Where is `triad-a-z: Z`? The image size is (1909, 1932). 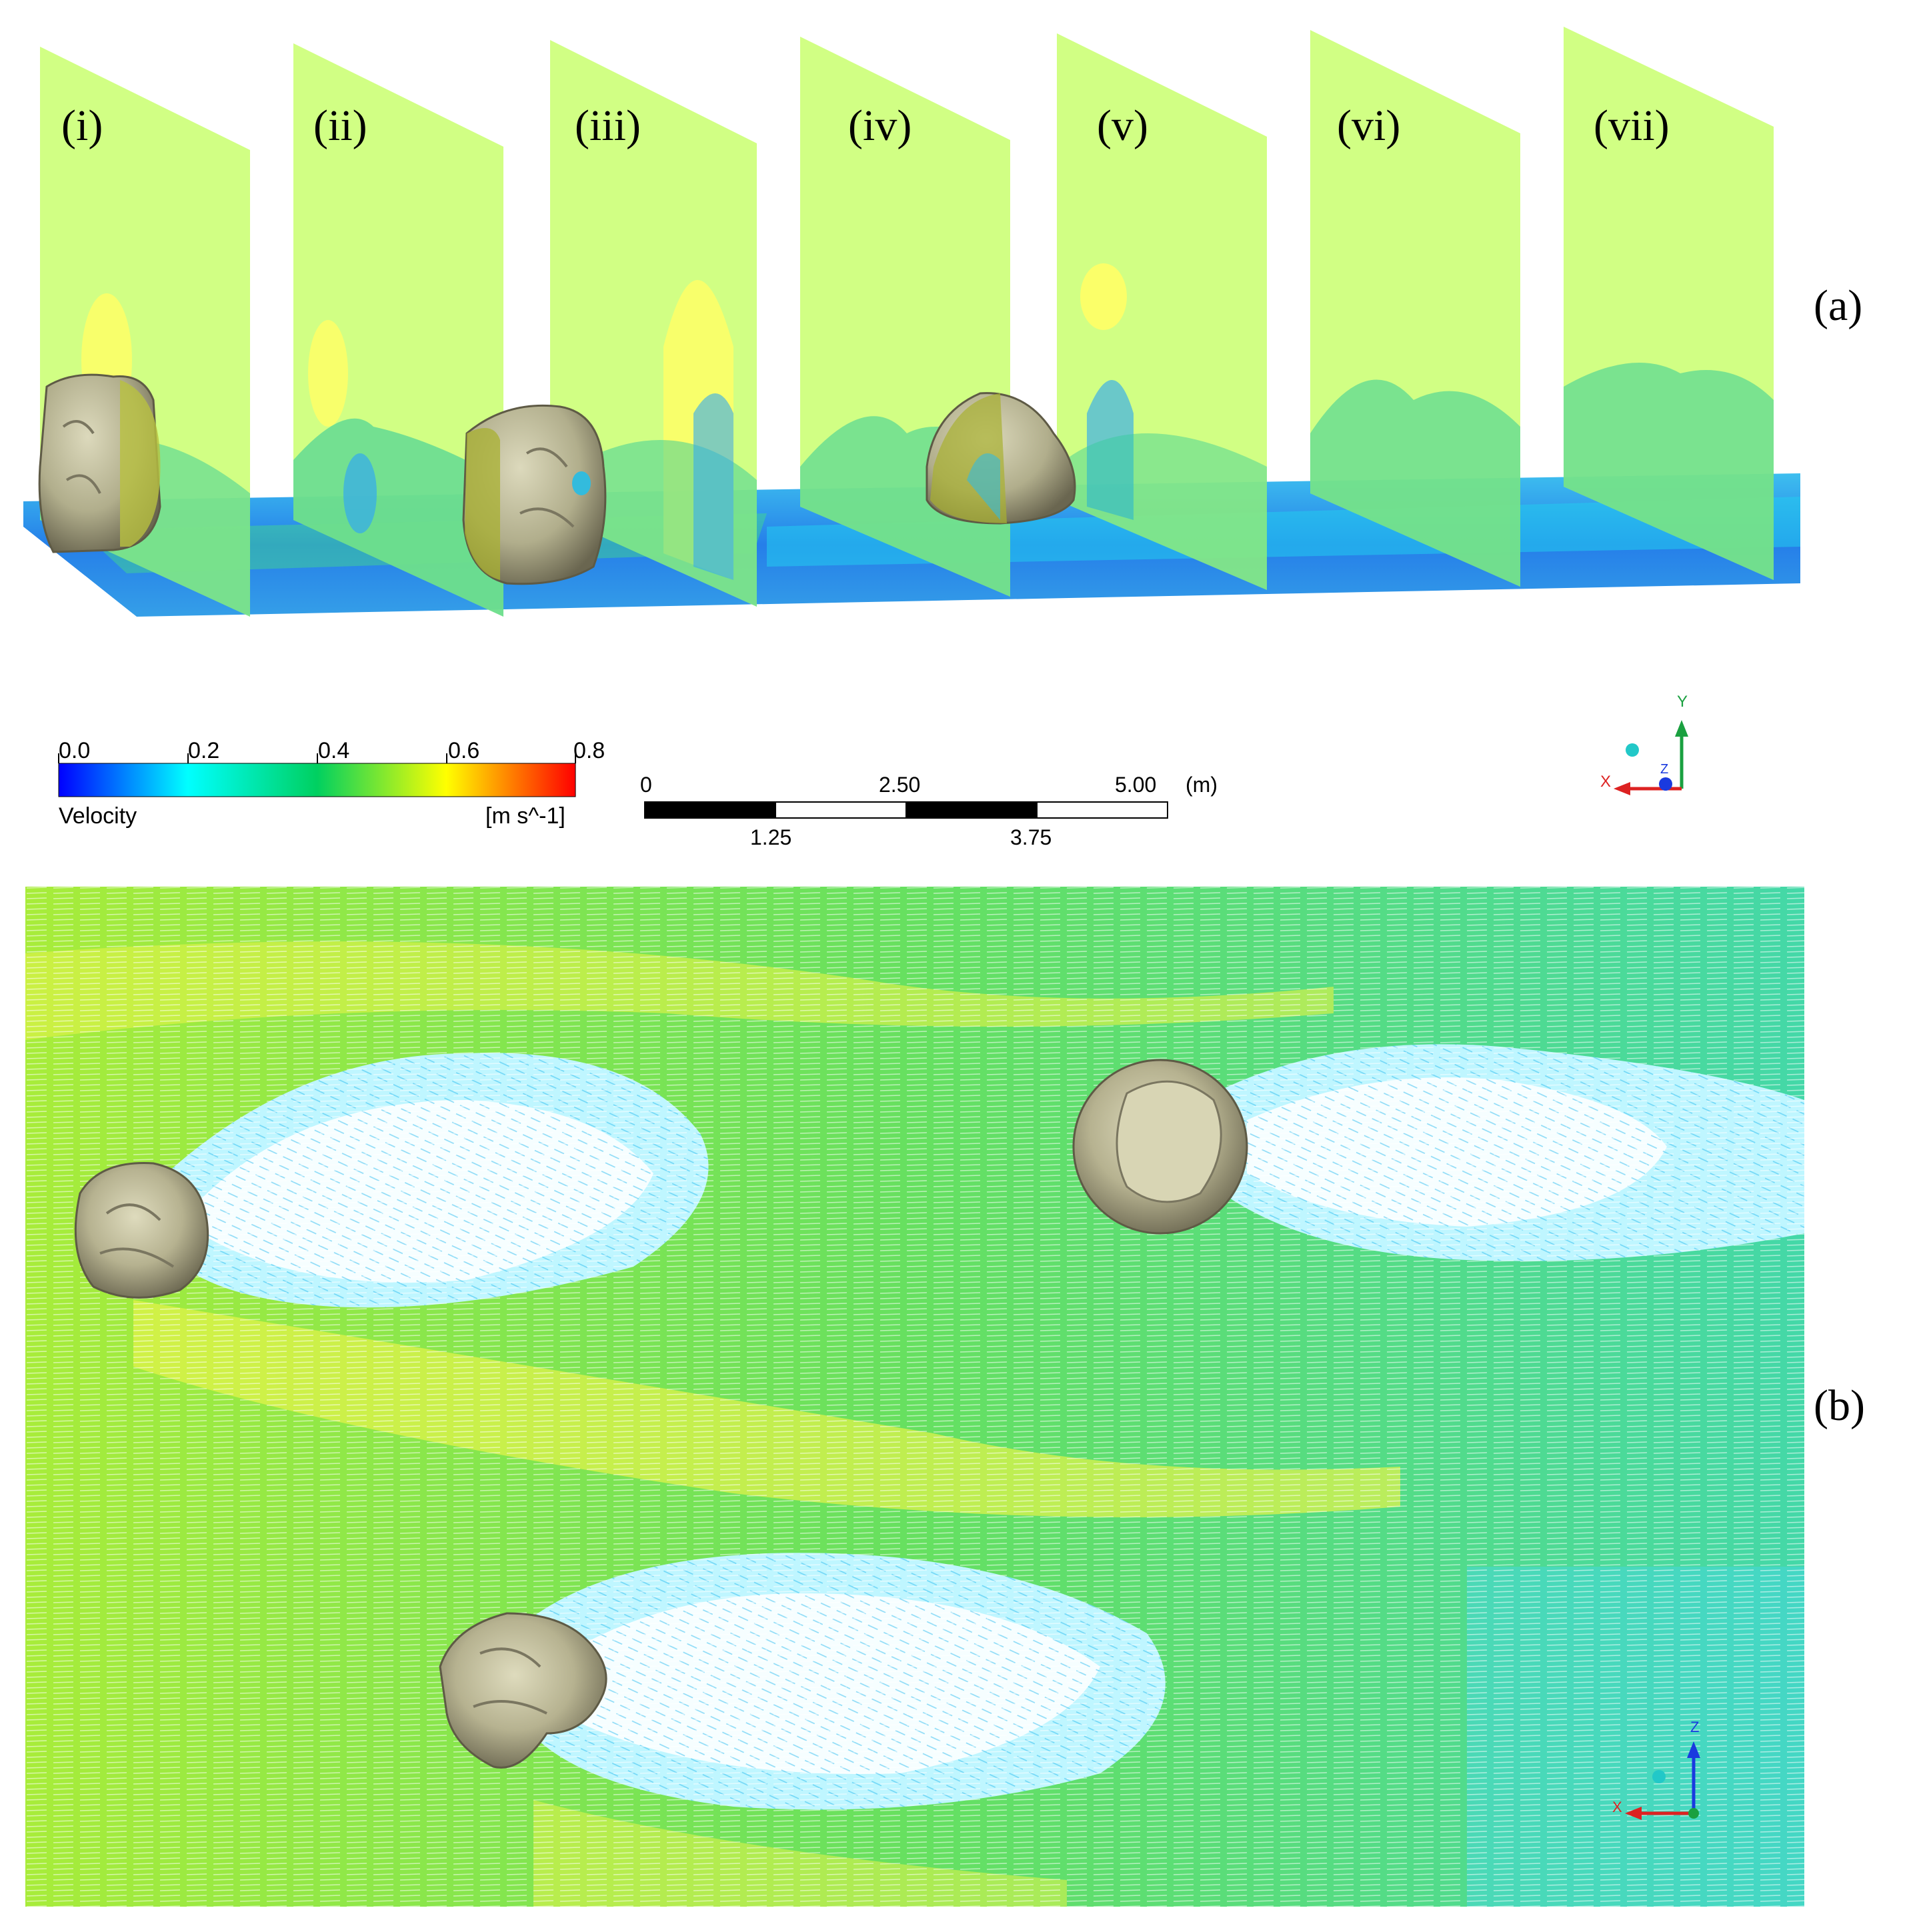
triad-a-z: Z is located at coordinates (1664, 769).